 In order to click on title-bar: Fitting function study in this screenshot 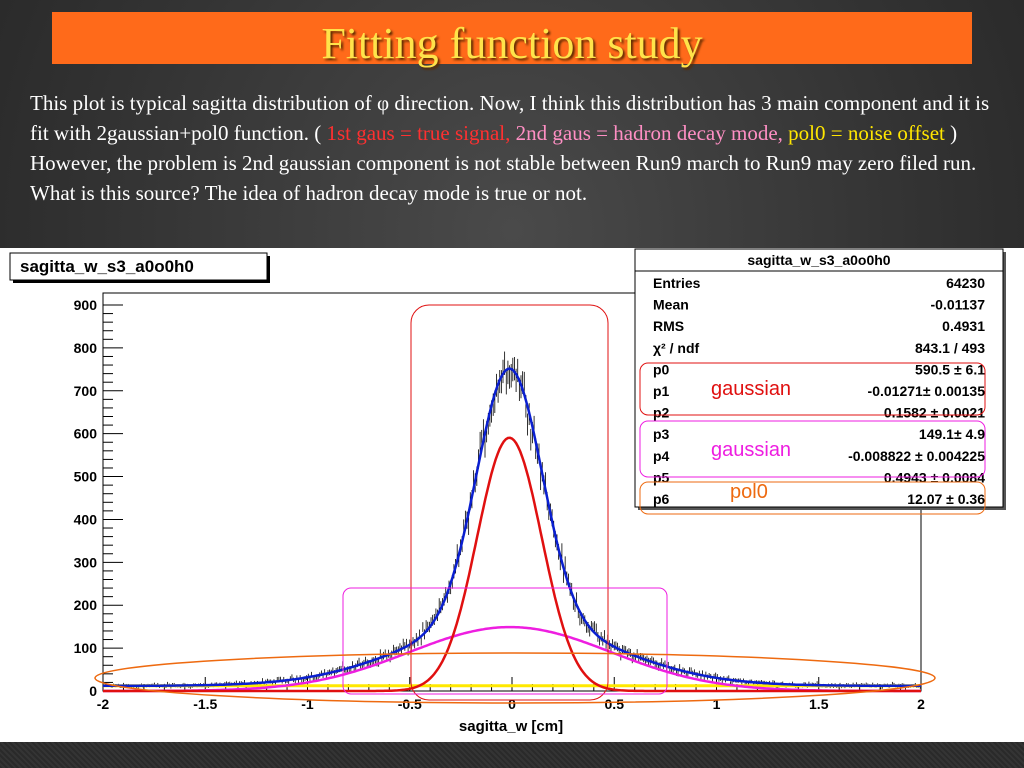, I will do `click(512, 40)`.